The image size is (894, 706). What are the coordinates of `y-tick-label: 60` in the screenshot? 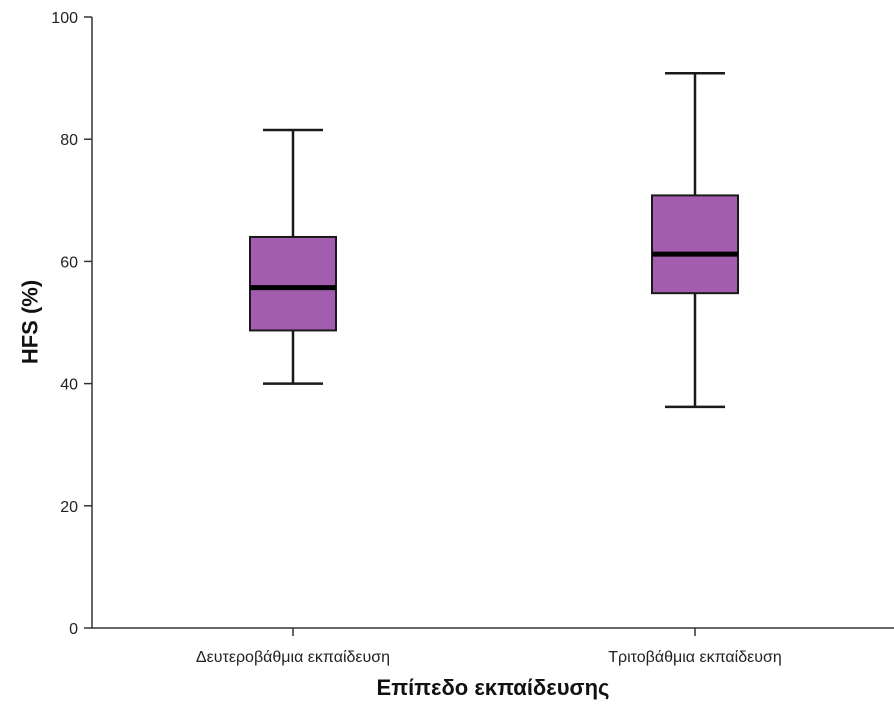 It's located at (69, 262).